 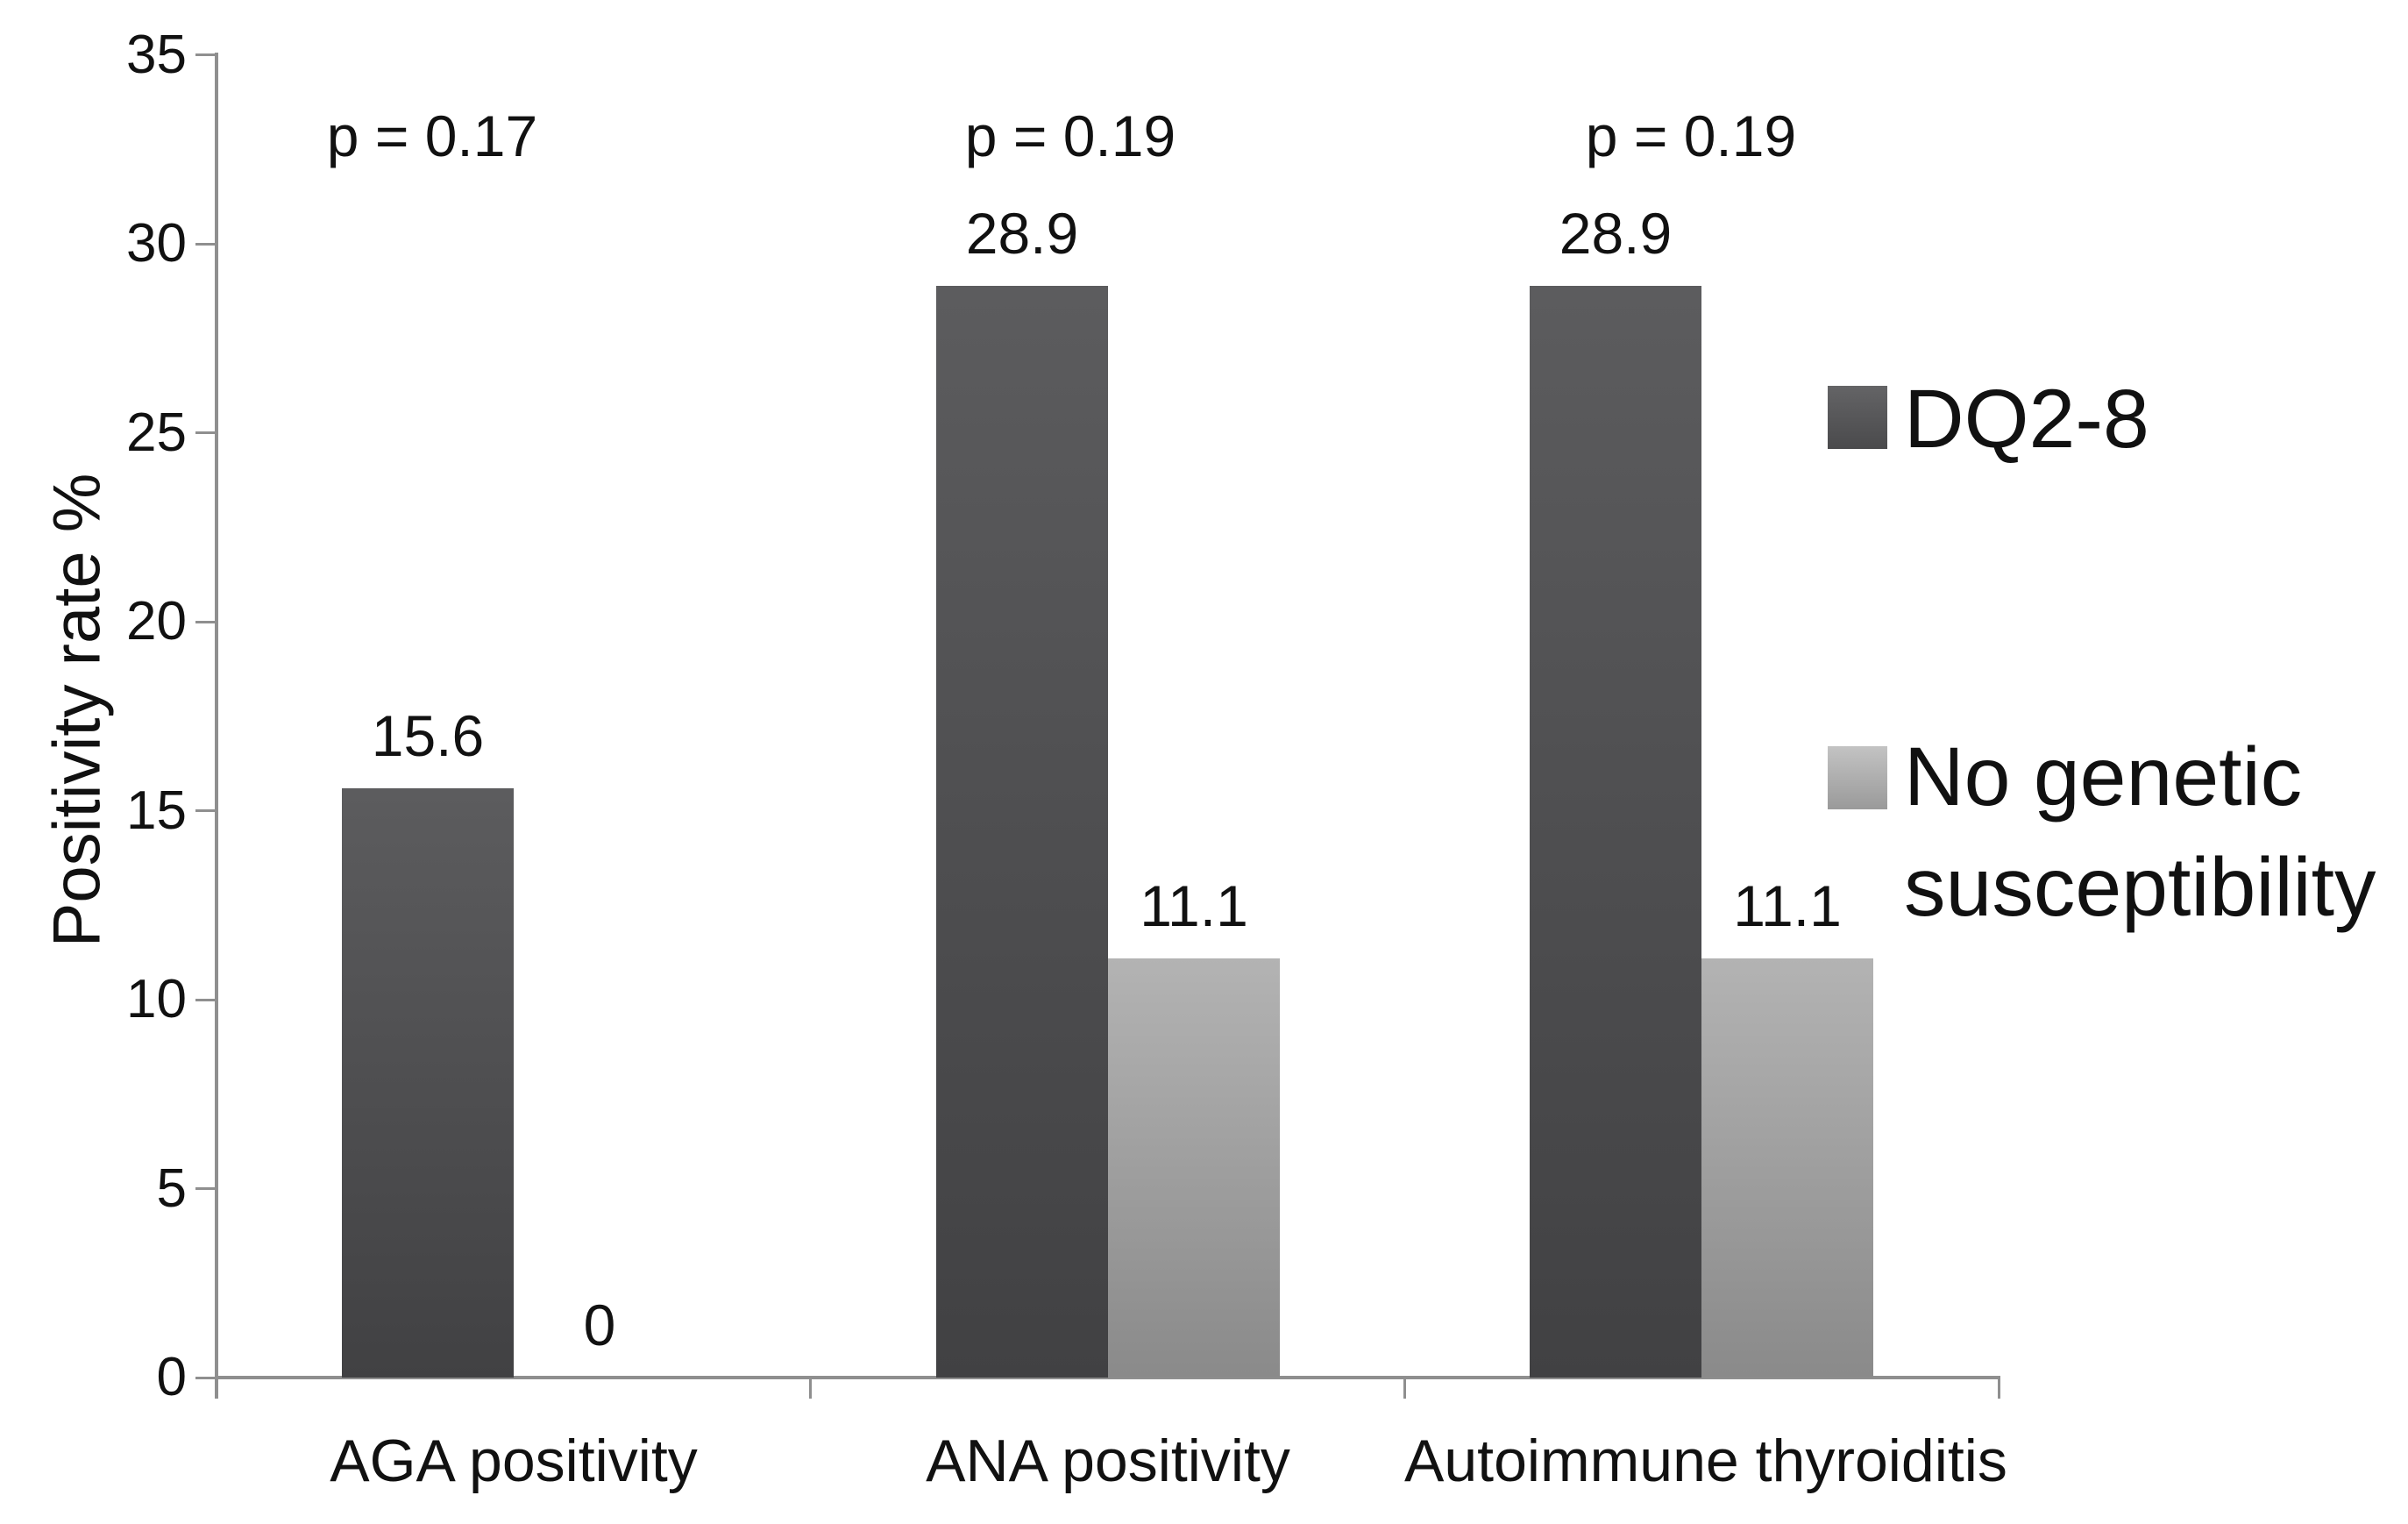 I want to click on legend-item-no-genetic-susceptibility: No genetic susceptibility, so click(x=2118, y=833).